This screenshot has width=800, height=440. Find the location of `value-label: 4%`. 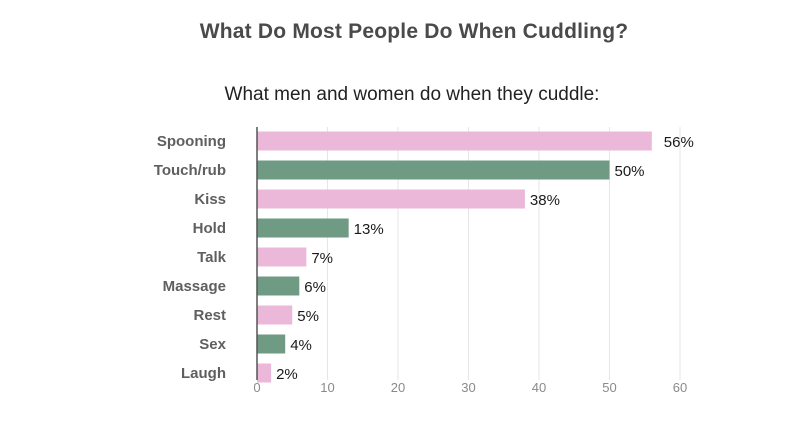

value-label: 4% is located at coordinates (301, 345).